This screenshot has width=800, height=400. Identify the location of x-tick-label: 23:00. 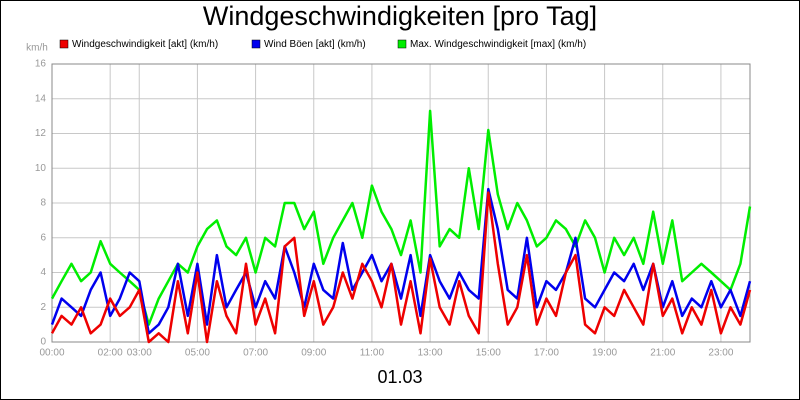
(720, 353).